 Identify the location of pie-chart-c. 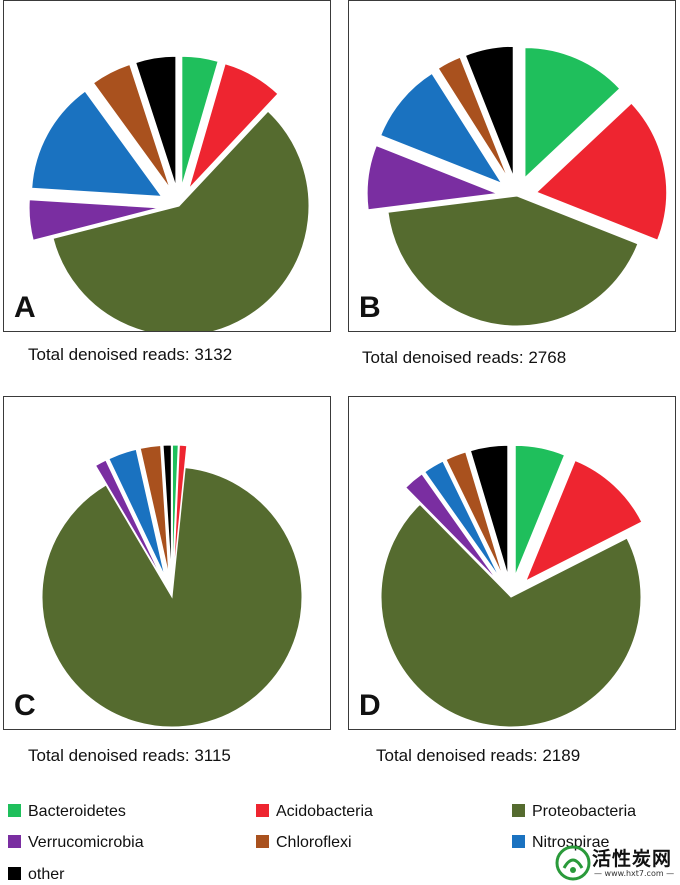
(172, 586).